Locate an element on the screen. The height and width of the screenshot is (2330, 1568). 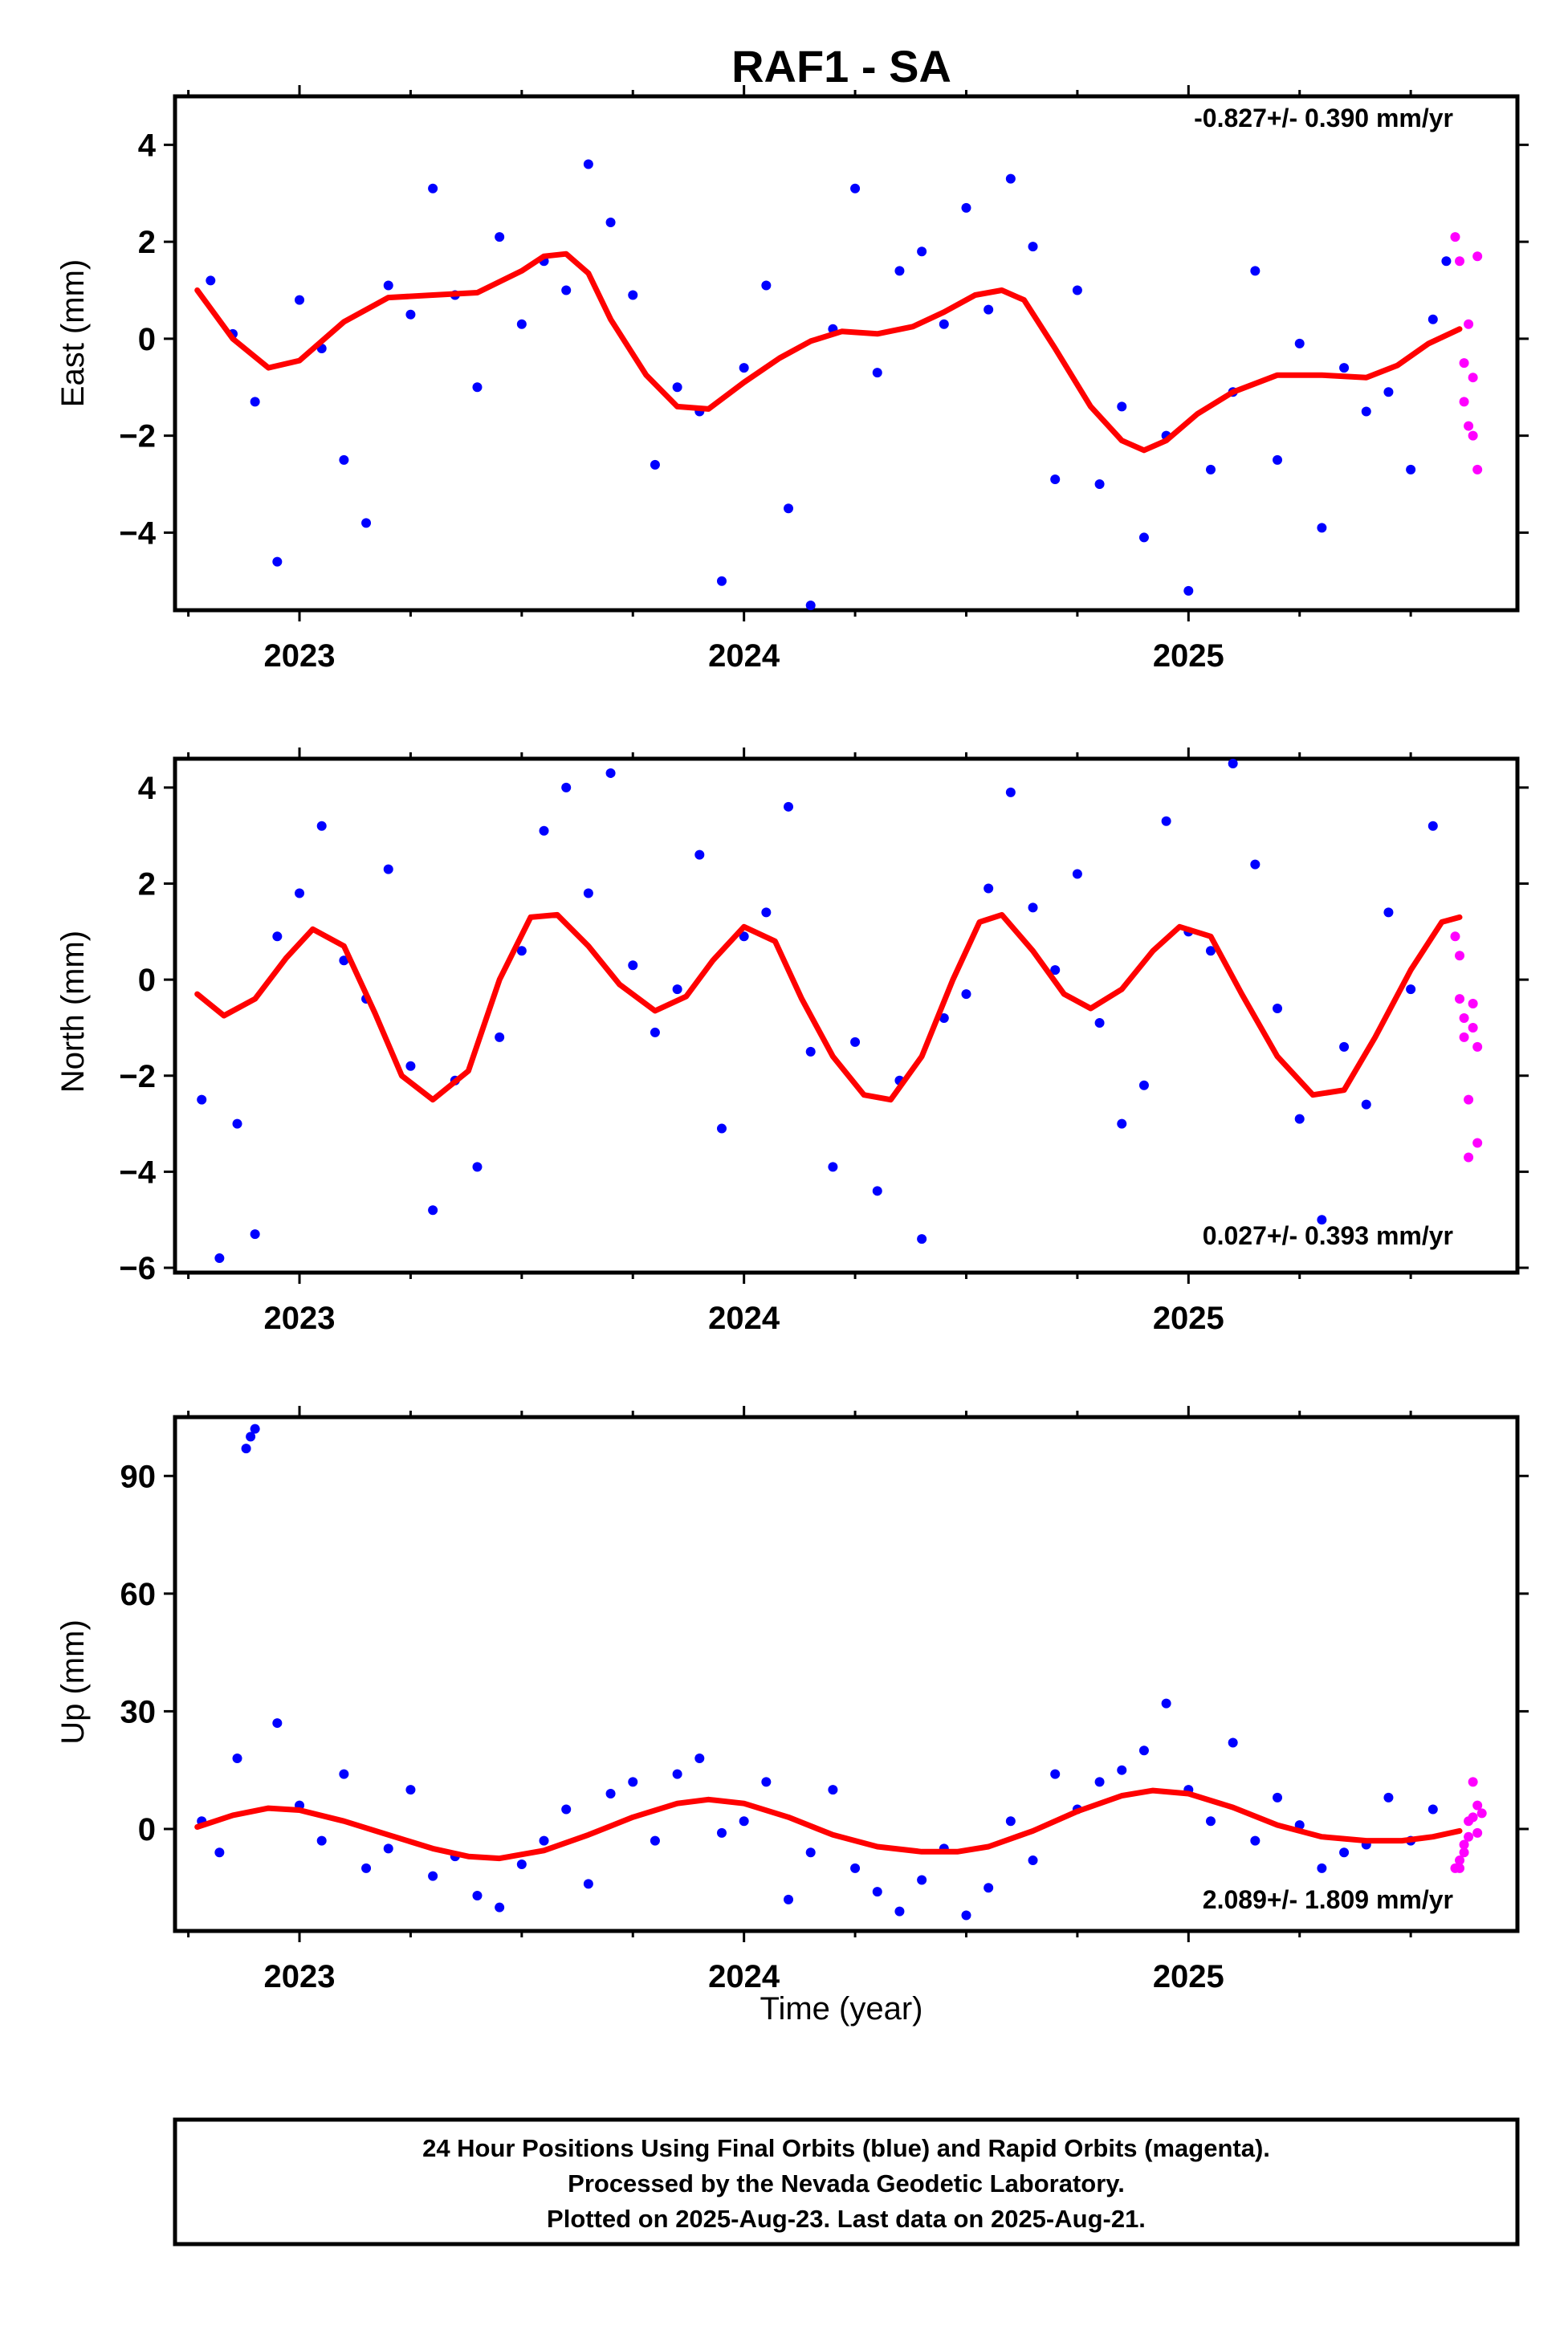
up-model-curve is located at coordinates (828, 1824).